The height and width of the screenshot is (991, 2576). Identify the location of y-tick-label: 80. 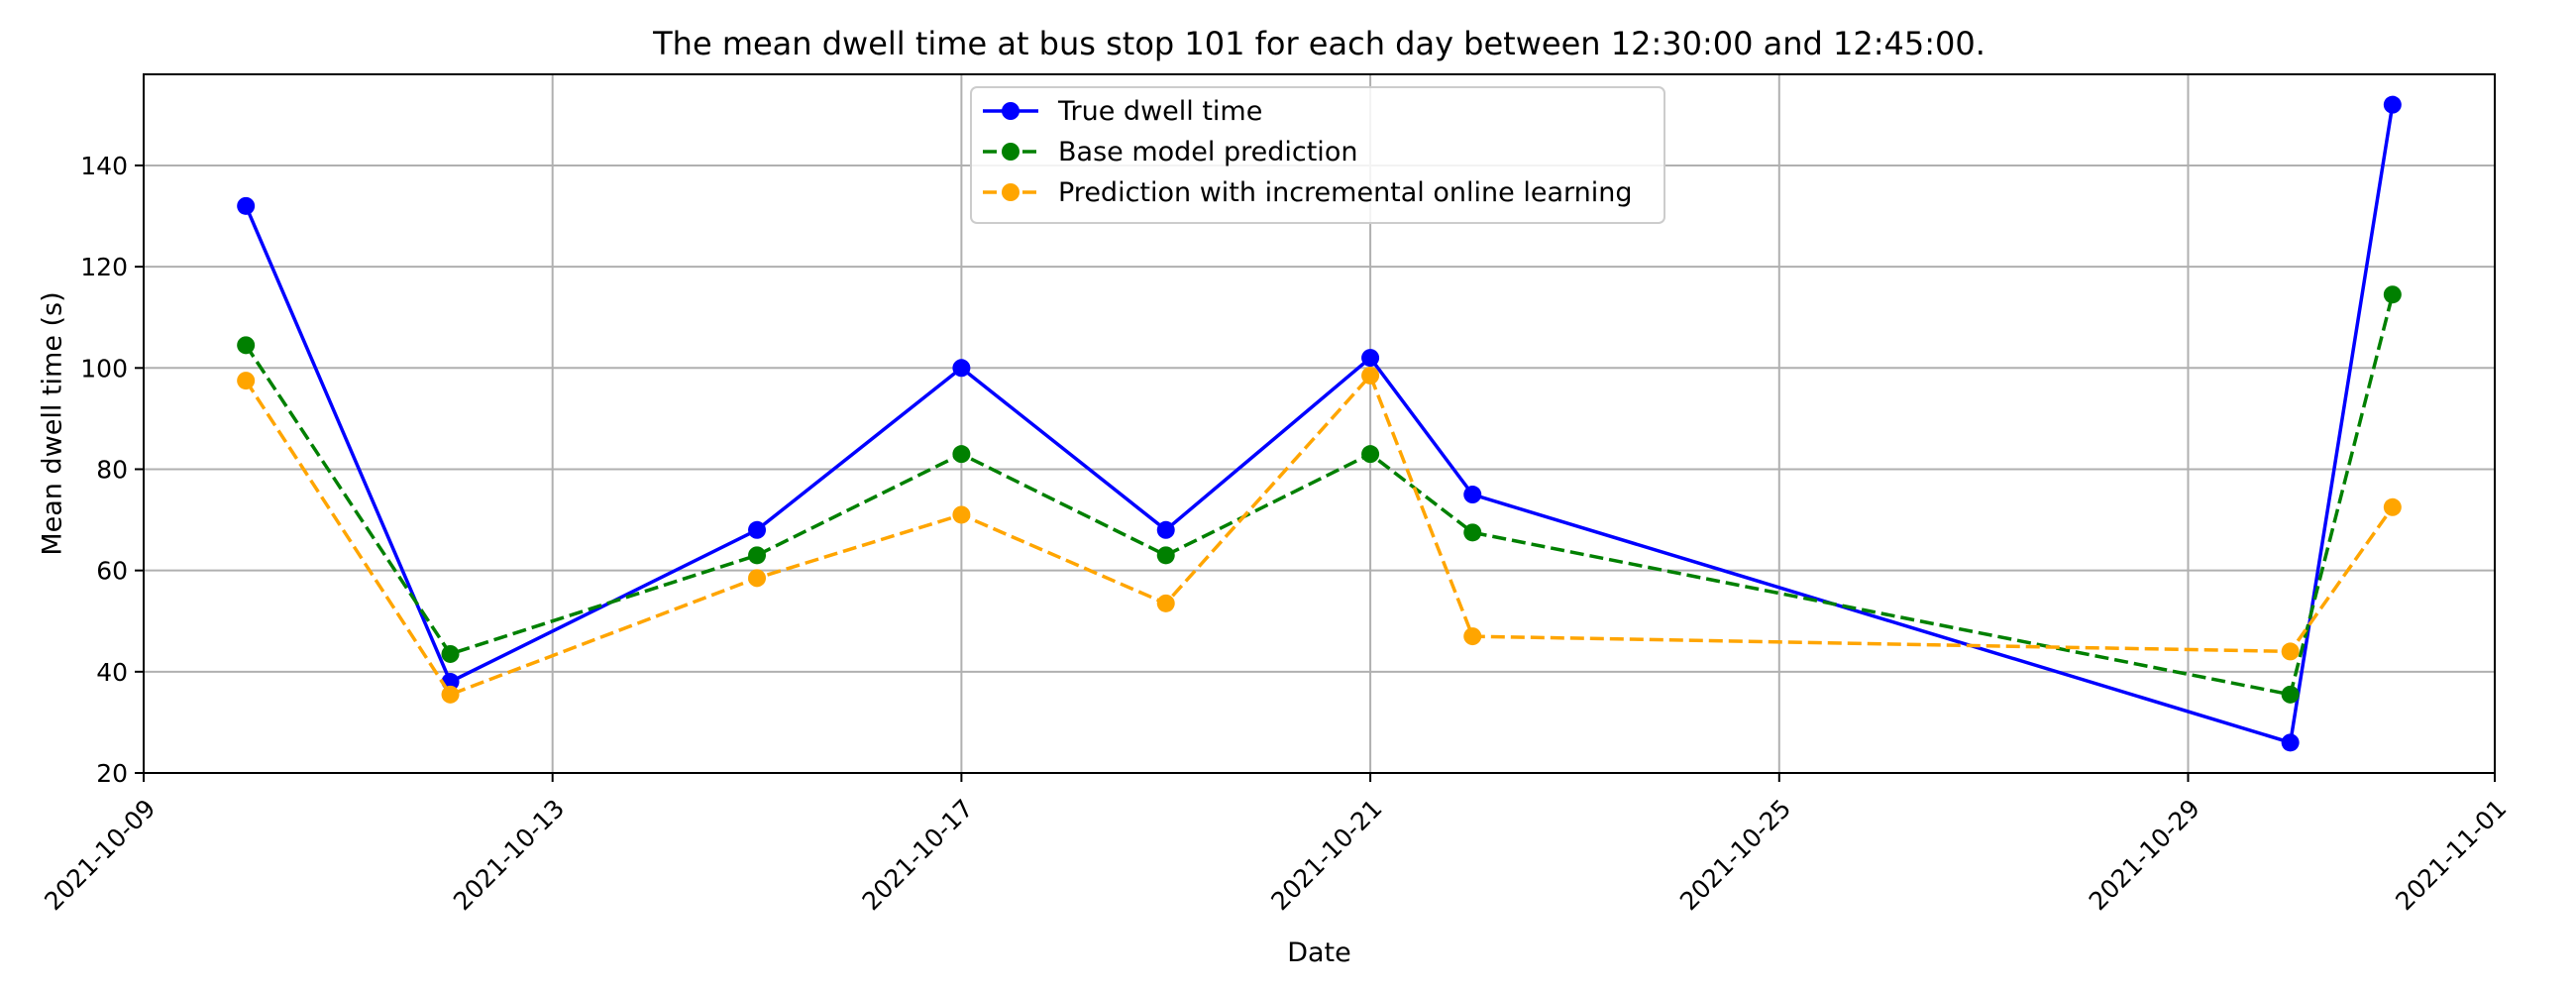
(112, 469).